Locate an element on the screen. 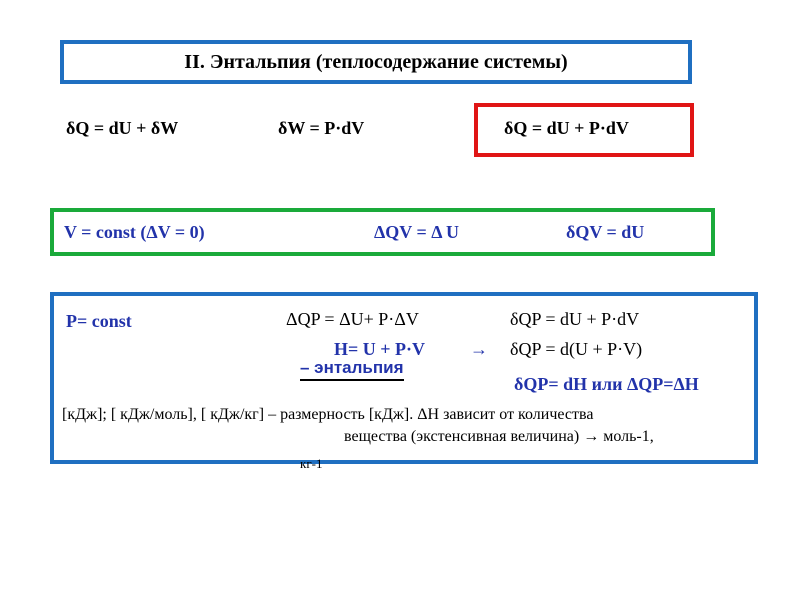  title-text: Энтальпия (теплосодержание системы) is located at coordinates (388, 62).